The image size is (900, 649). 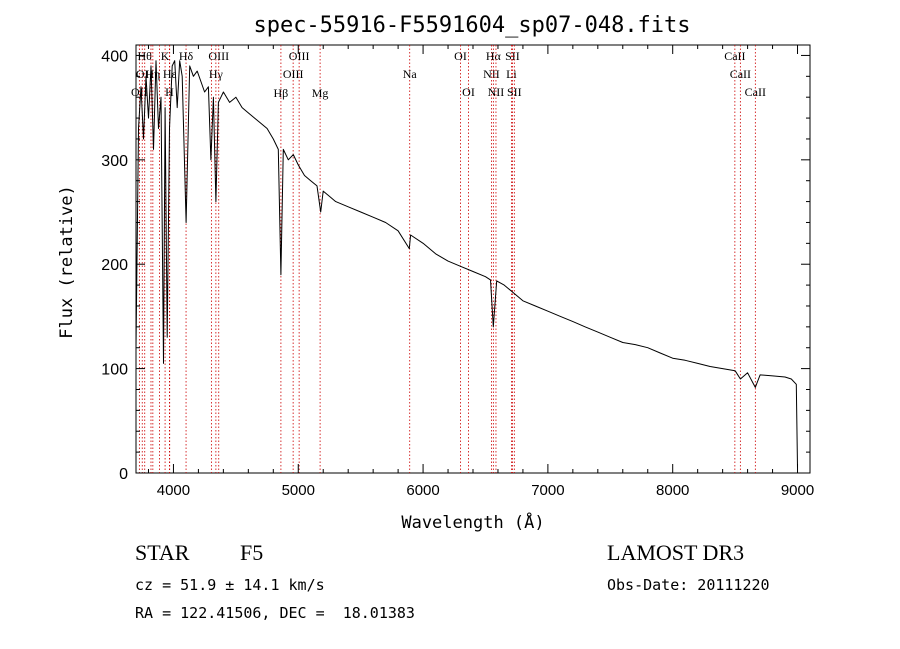 What do you see at coordinates (422, 490) in the screenshot?
I see `x-tick-label-2: 6000` at bounding box center [422, 490].